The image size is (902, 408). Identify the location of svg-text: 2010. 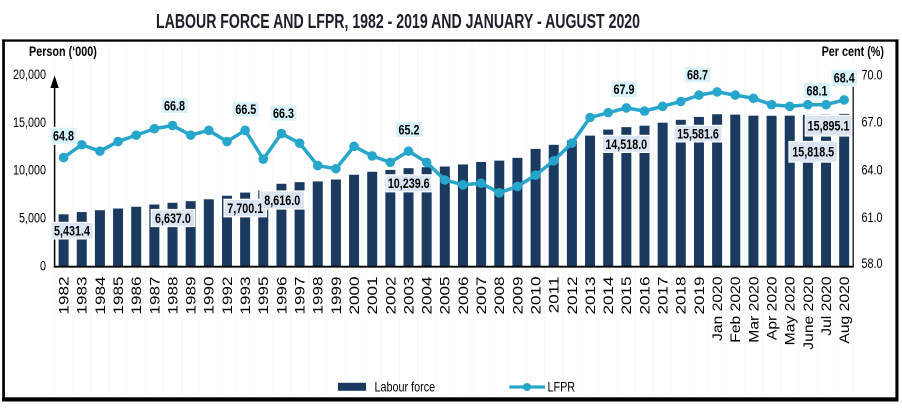
(536, 295).